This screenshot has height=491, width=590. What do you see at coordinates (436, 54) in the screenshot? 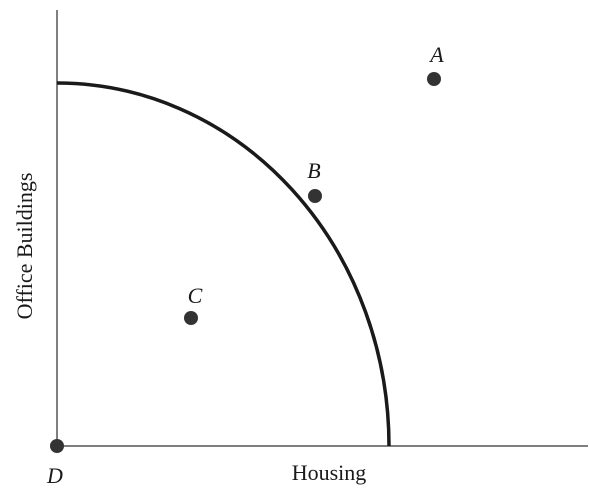
I see `point-a-label: A` at bounding box center [436, 54].